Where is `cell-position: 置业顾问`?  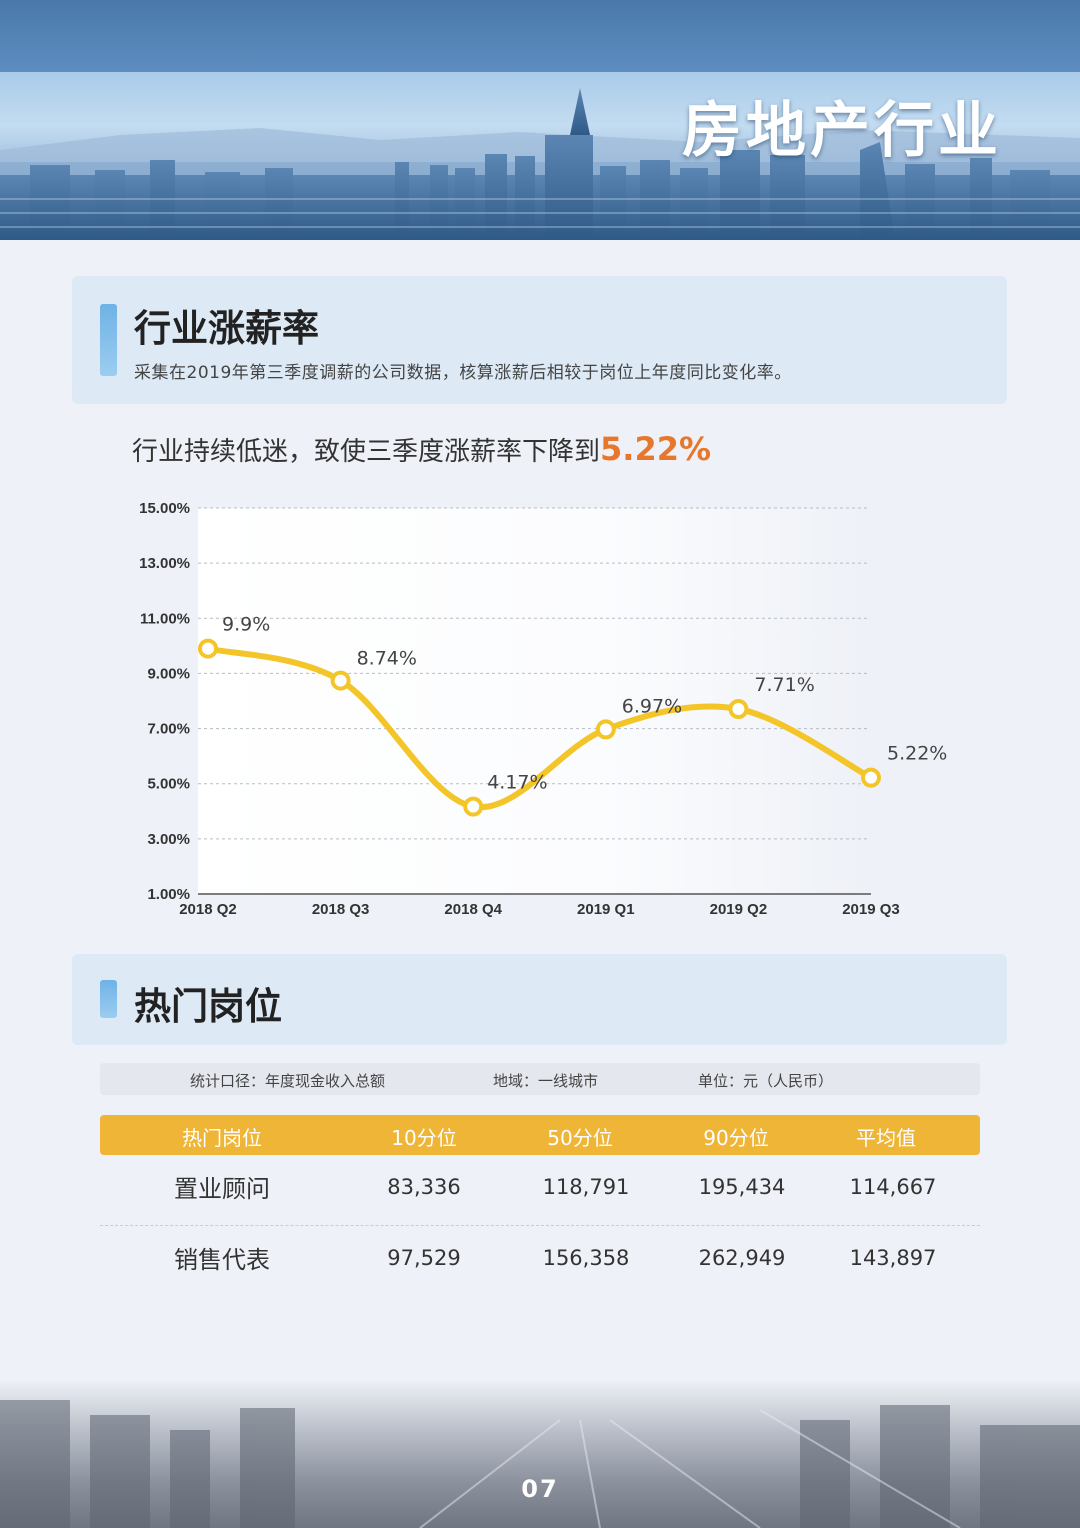
cell-position: 置业顾问 is located at coordinates (222, 1189).